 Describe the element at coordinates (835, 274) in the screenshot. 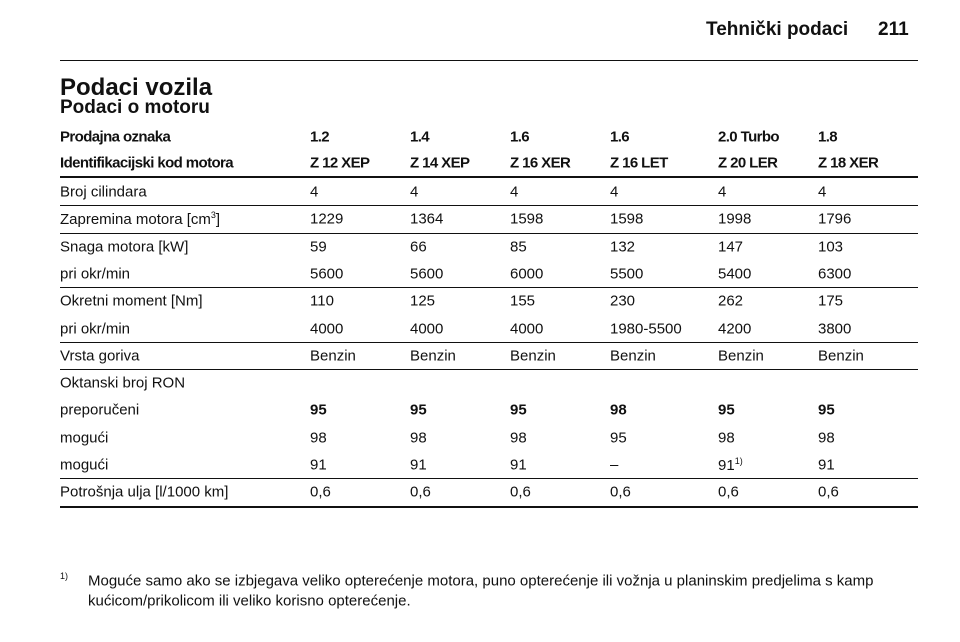

I see `cell: 6300` at that location.